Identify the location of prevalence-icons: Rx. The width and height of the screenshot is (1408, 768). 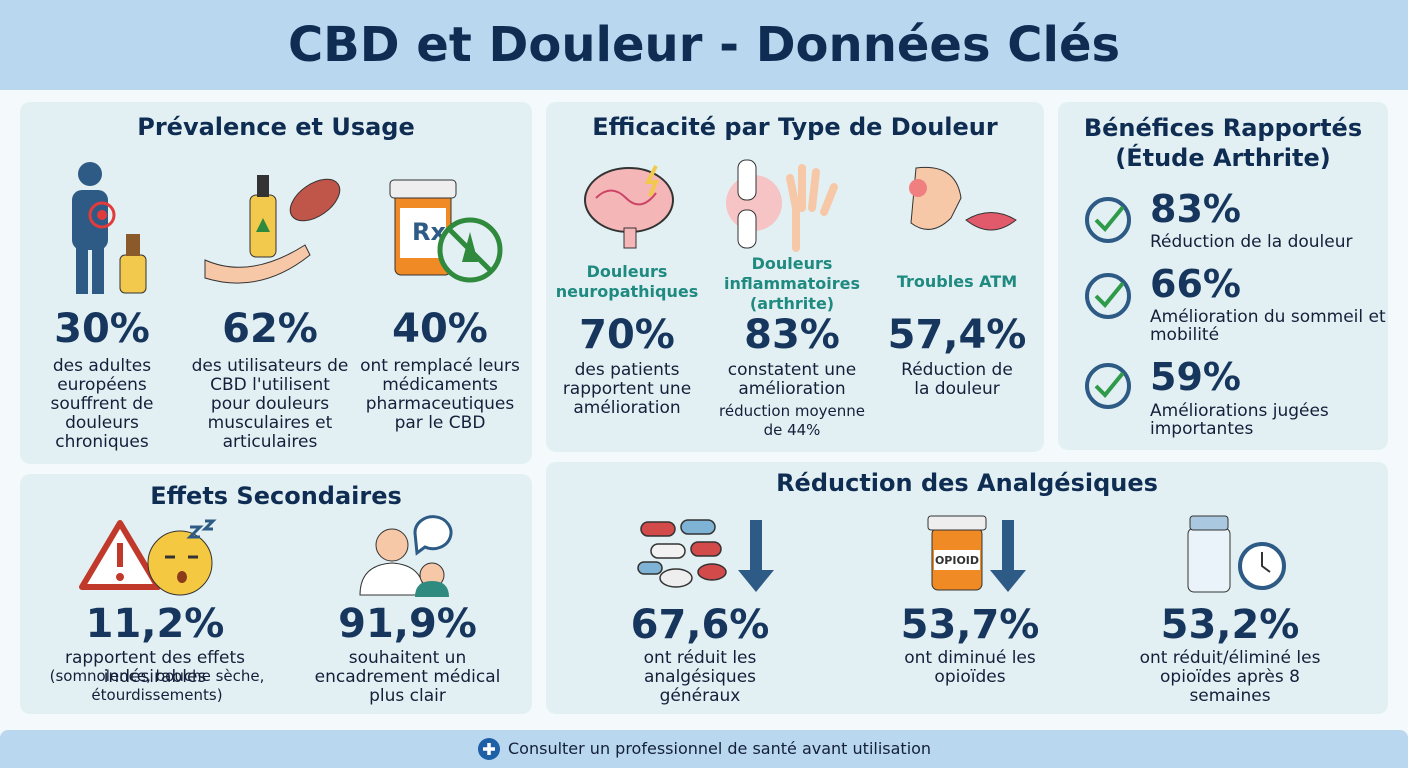
(287, 228).